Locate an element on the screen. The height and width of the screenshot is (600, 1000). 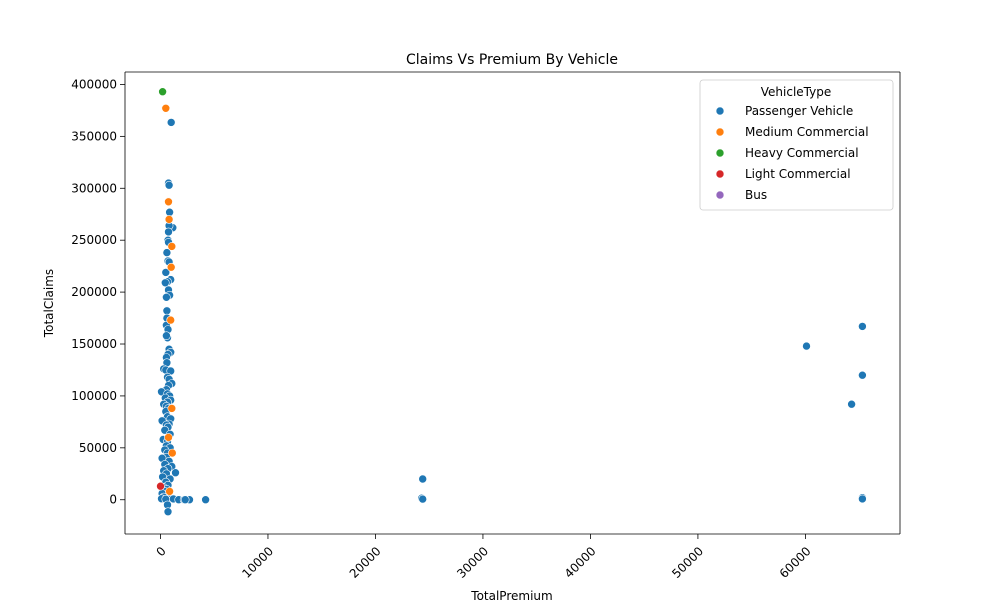
x-tick-label: 30000 is located at coordinates (472, 562).